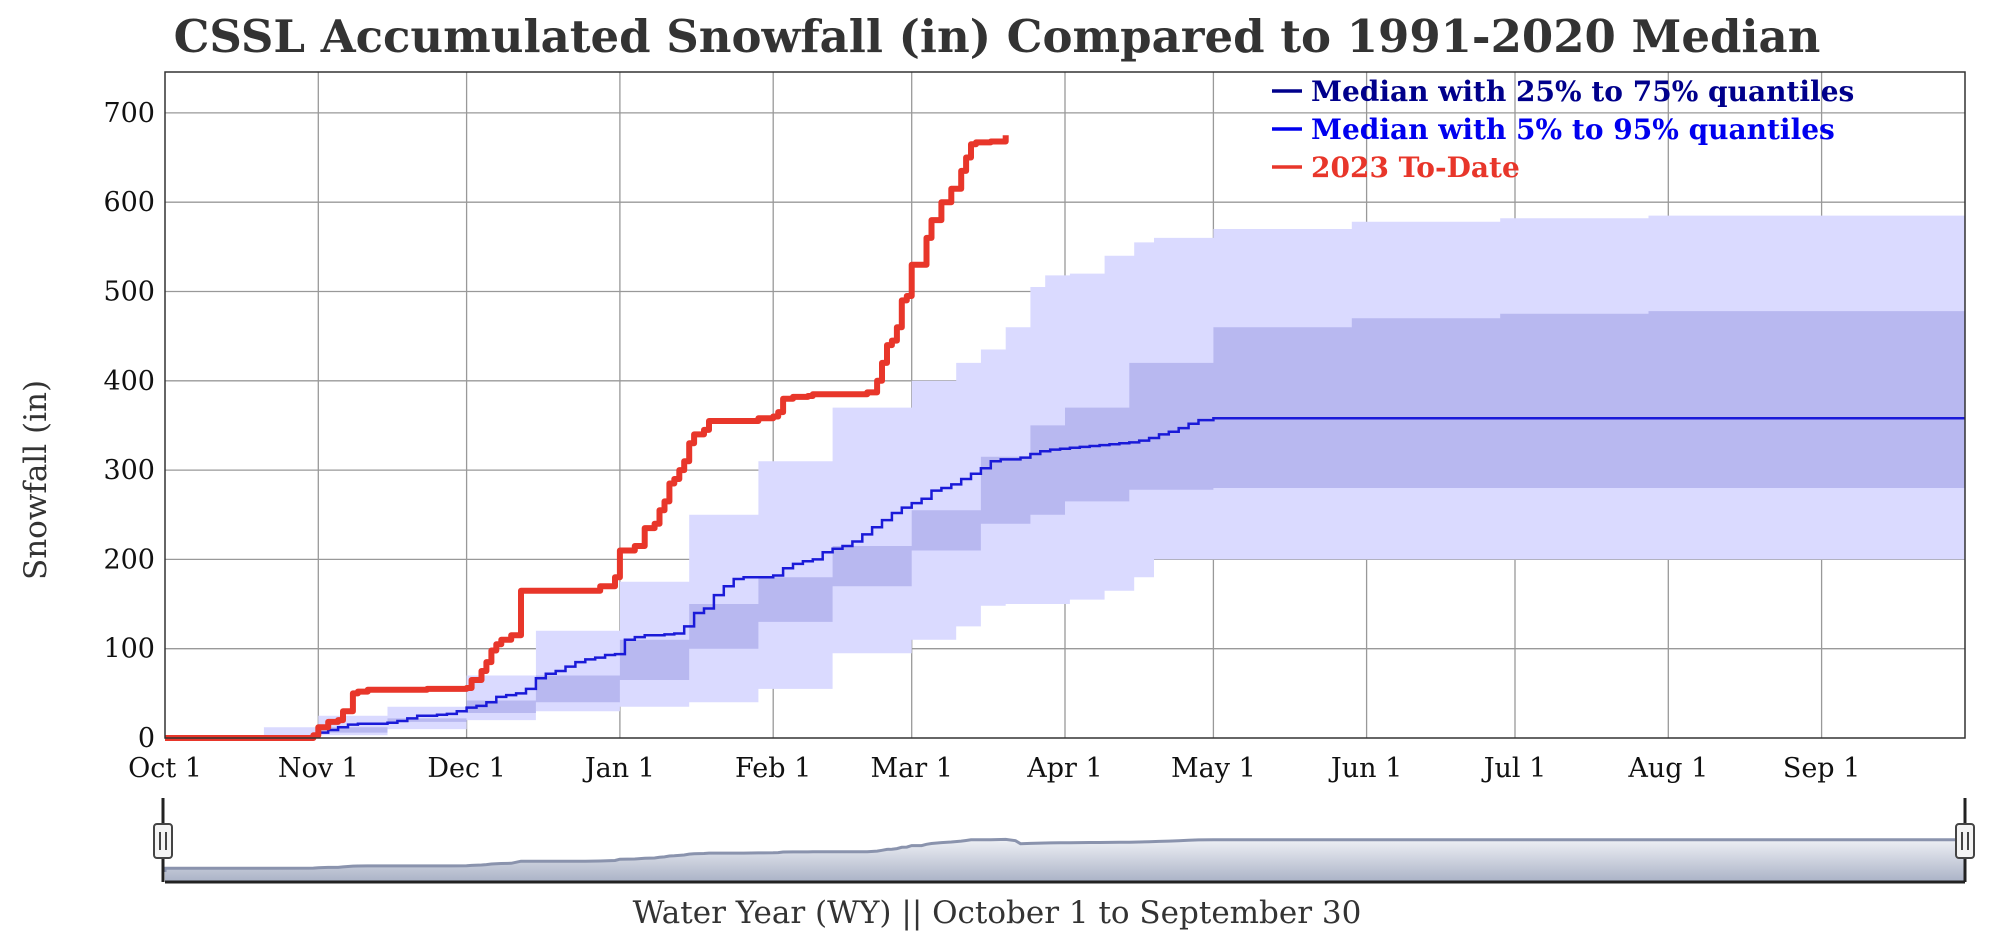  What do you see at coordinates (1965, 841) in the screenshot?
I see `navigator-right-handle` at bounding box center [1965, 841].